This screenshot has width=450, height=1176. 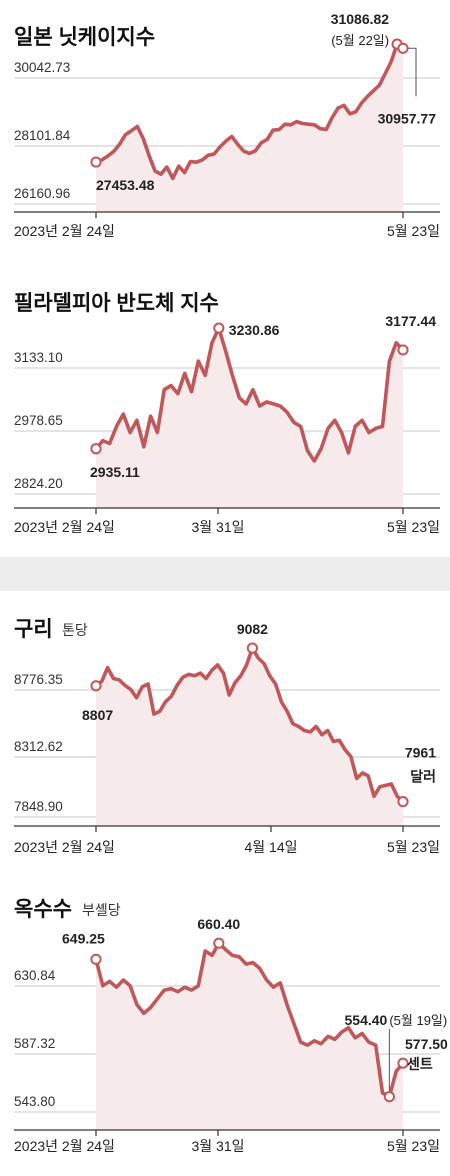 I want to click on y-tick-label: 3133.10, so click(x=38, y=357).